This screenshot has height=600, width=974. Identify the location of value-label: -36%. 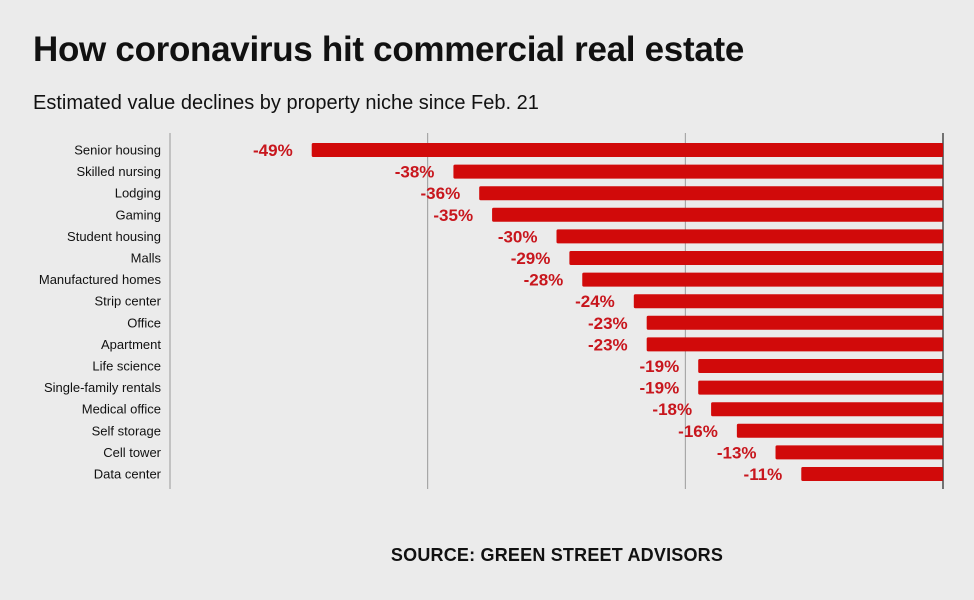
(441, 193).